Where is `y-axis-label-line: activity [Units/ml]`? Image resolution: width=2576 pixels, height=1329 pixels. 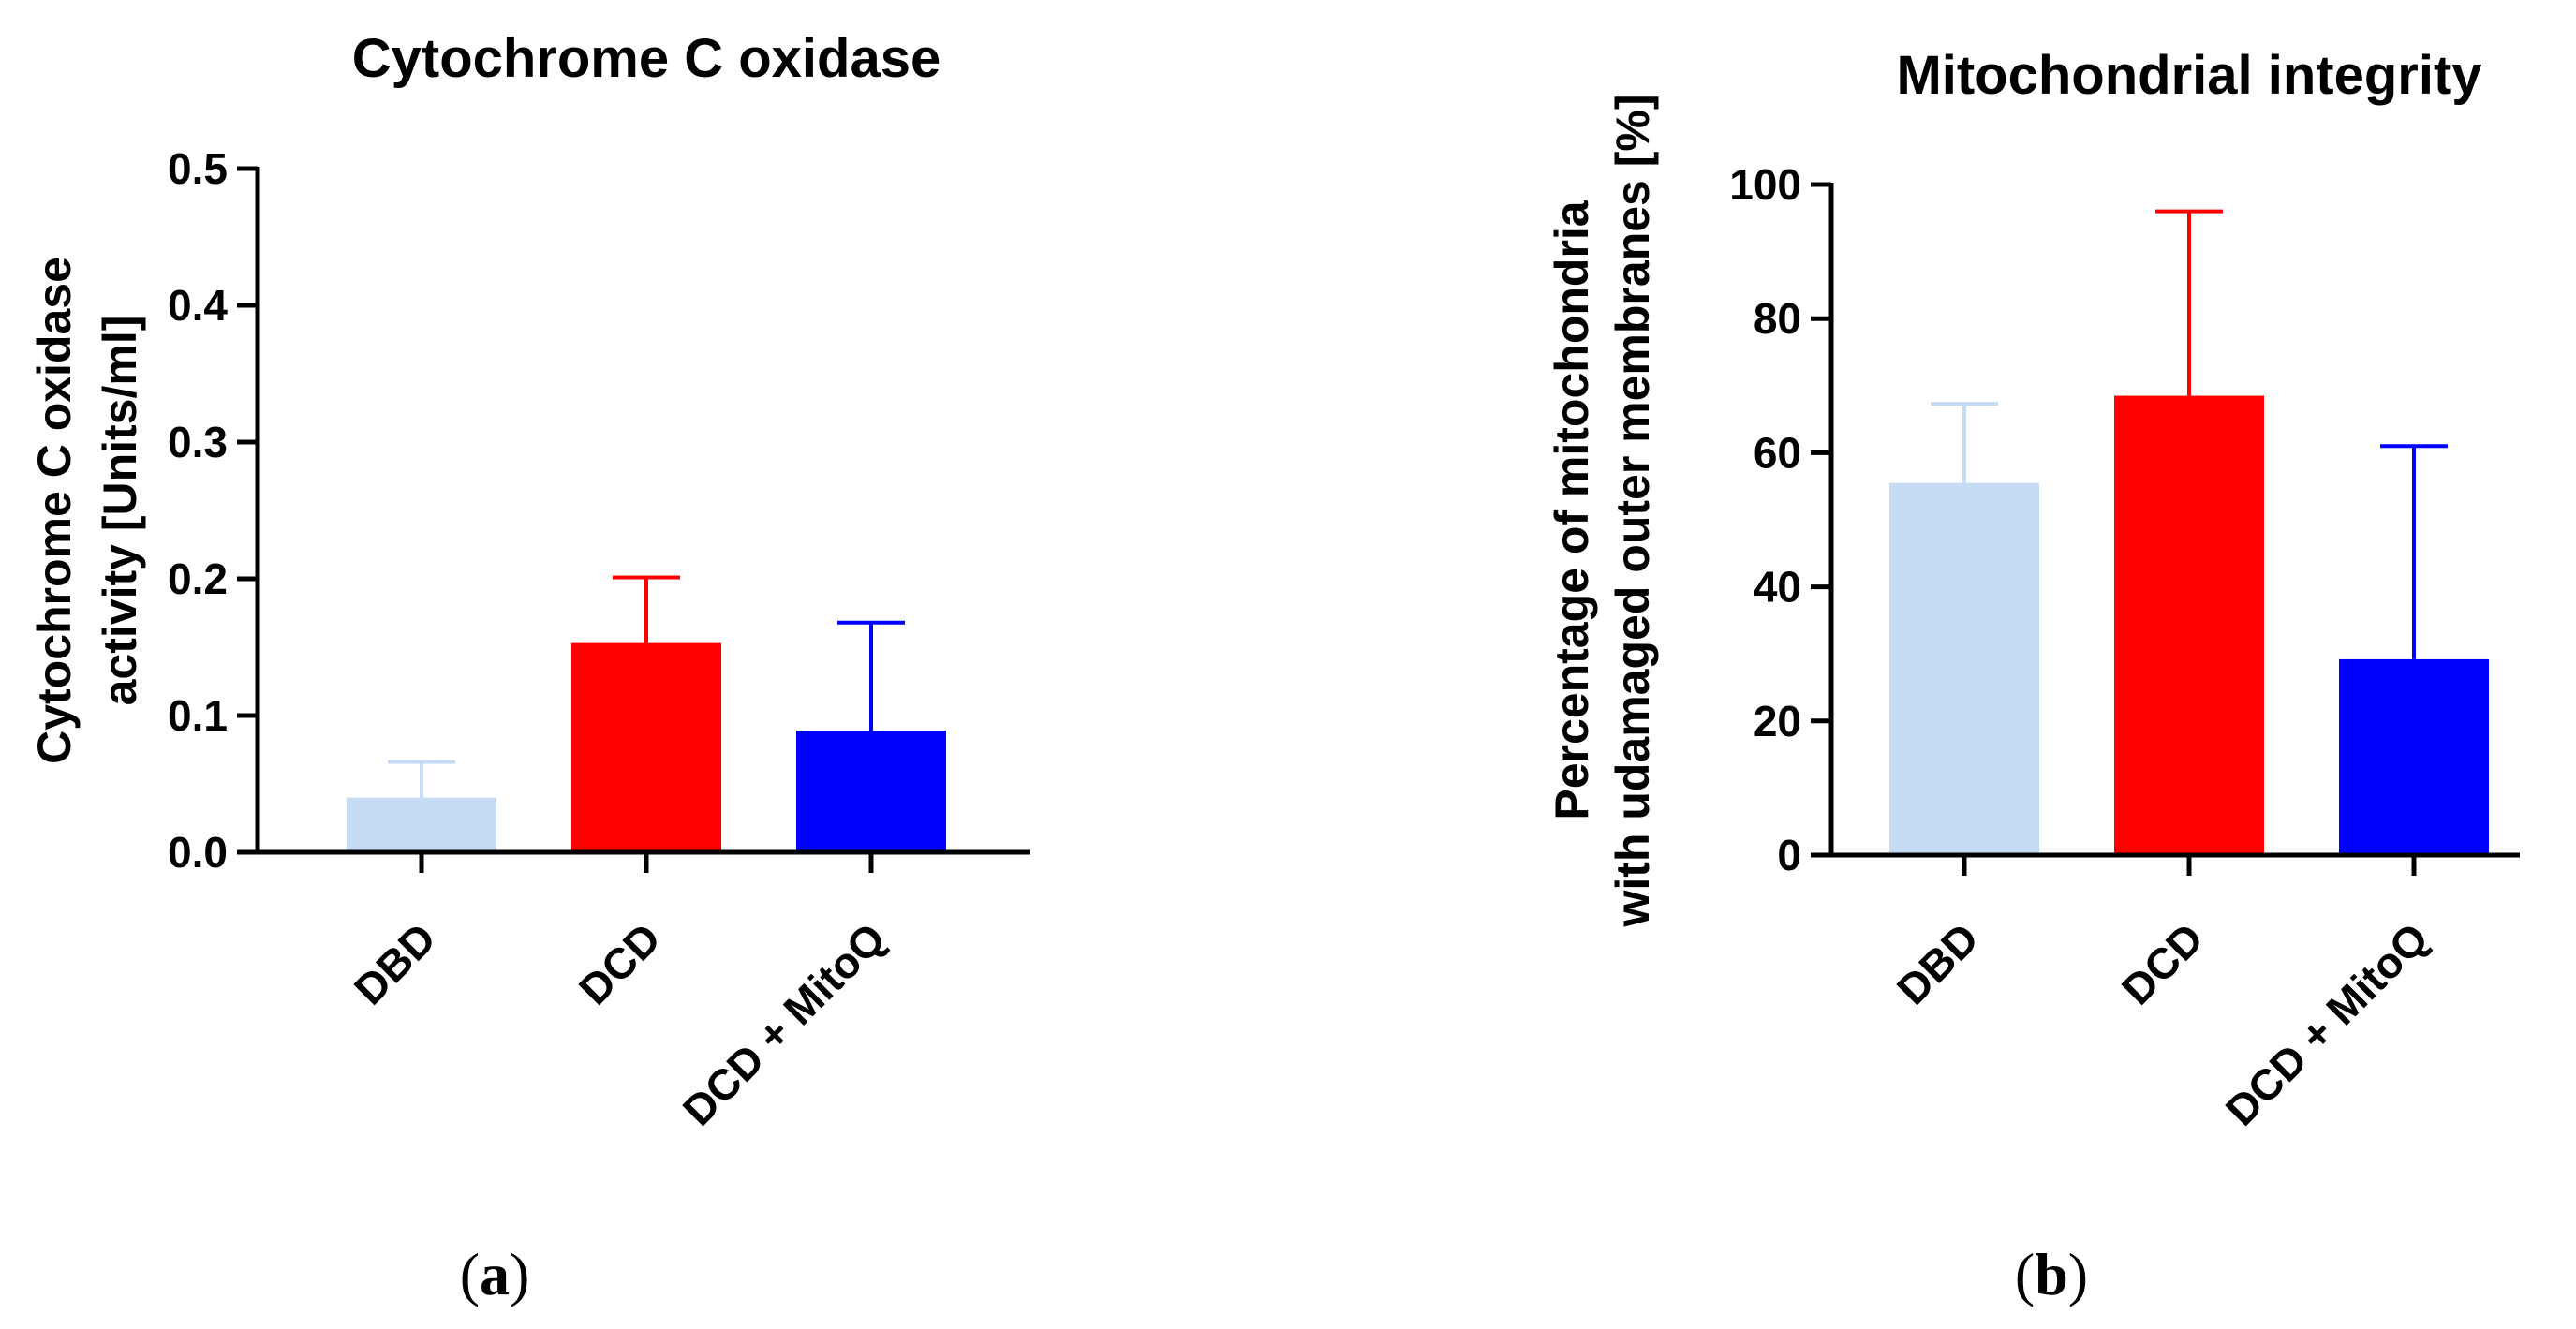 y-axis-label-line: activity [Units/ml] is located at coordinates (120, 511).